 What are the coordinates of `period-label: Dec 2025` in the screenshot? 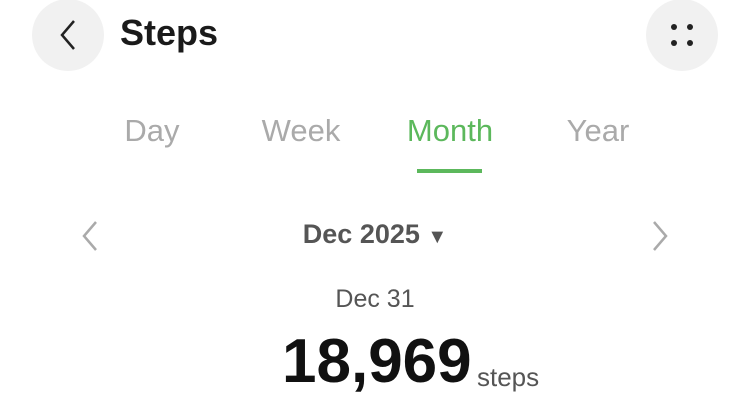 It's located at (361, 234).